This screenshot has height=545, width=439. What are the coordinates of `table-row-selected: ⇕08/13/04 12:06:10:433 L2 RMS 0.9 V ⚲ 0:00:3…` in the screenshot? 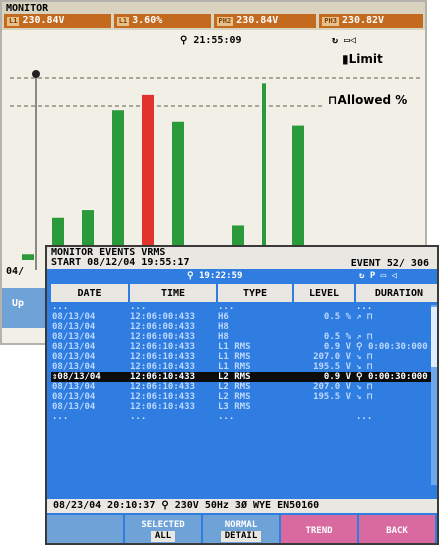 It's located at (244, 377).